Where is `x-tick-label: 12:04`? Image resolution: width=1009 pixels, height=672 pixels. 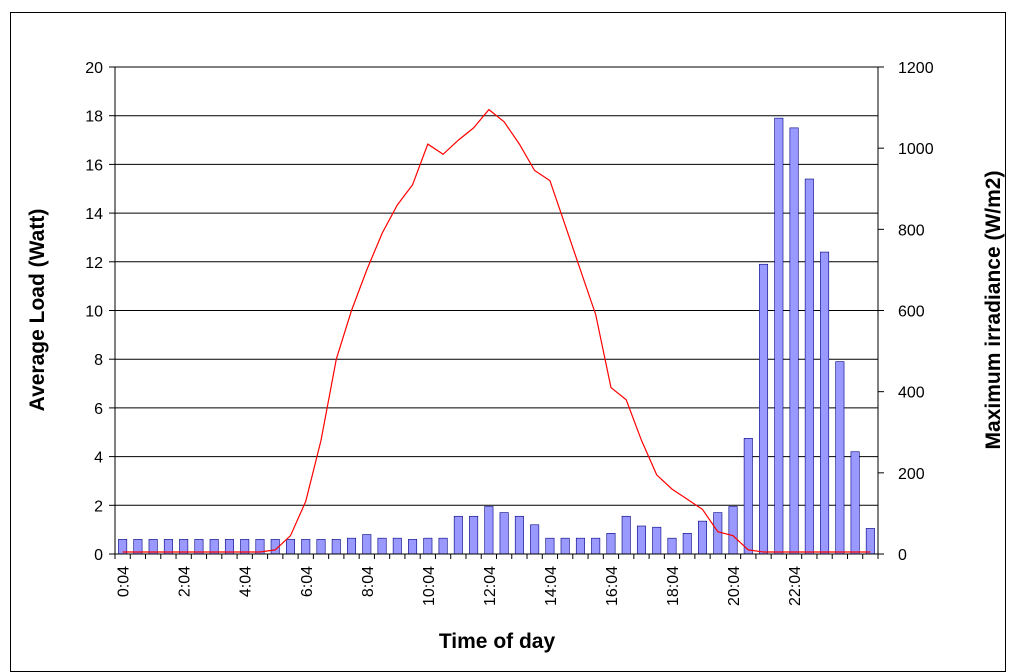
x-tick-label: 12:04 is located at coordinates (490, 586).